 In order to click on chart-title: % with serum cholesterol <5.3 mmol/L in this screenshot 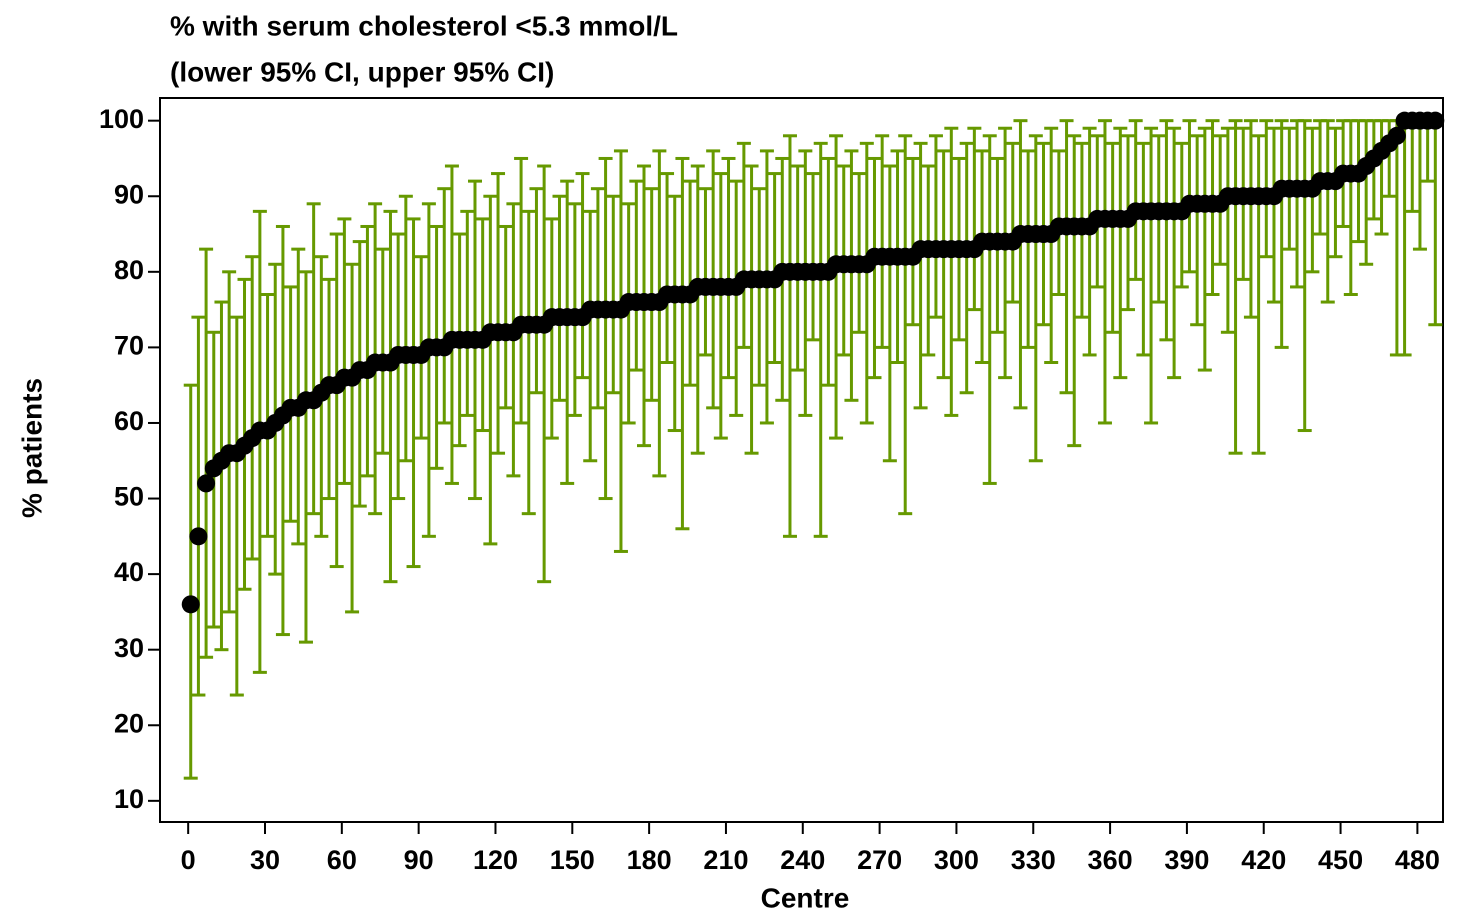, I will do `click(424, 25)`.